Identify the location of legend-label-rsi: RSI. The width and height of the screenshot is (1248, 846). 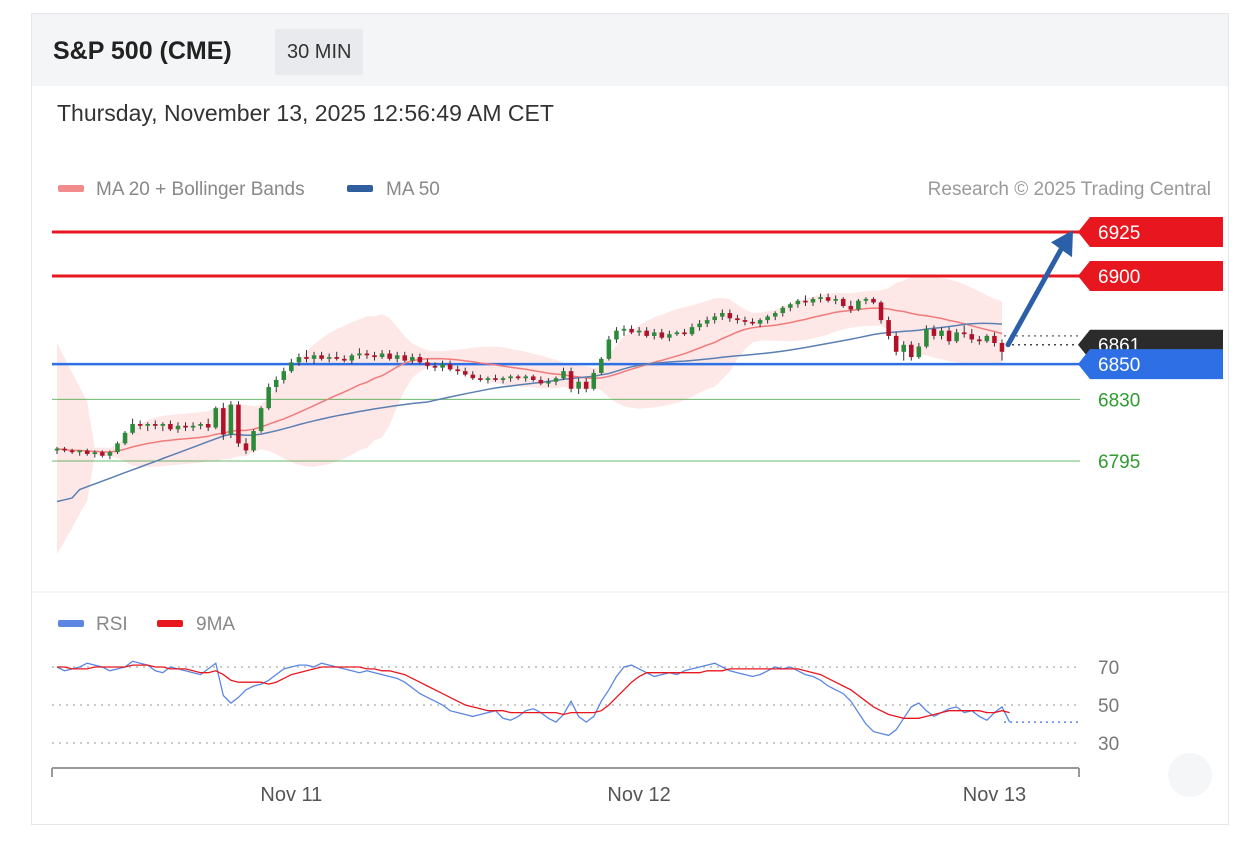
(112, 624).